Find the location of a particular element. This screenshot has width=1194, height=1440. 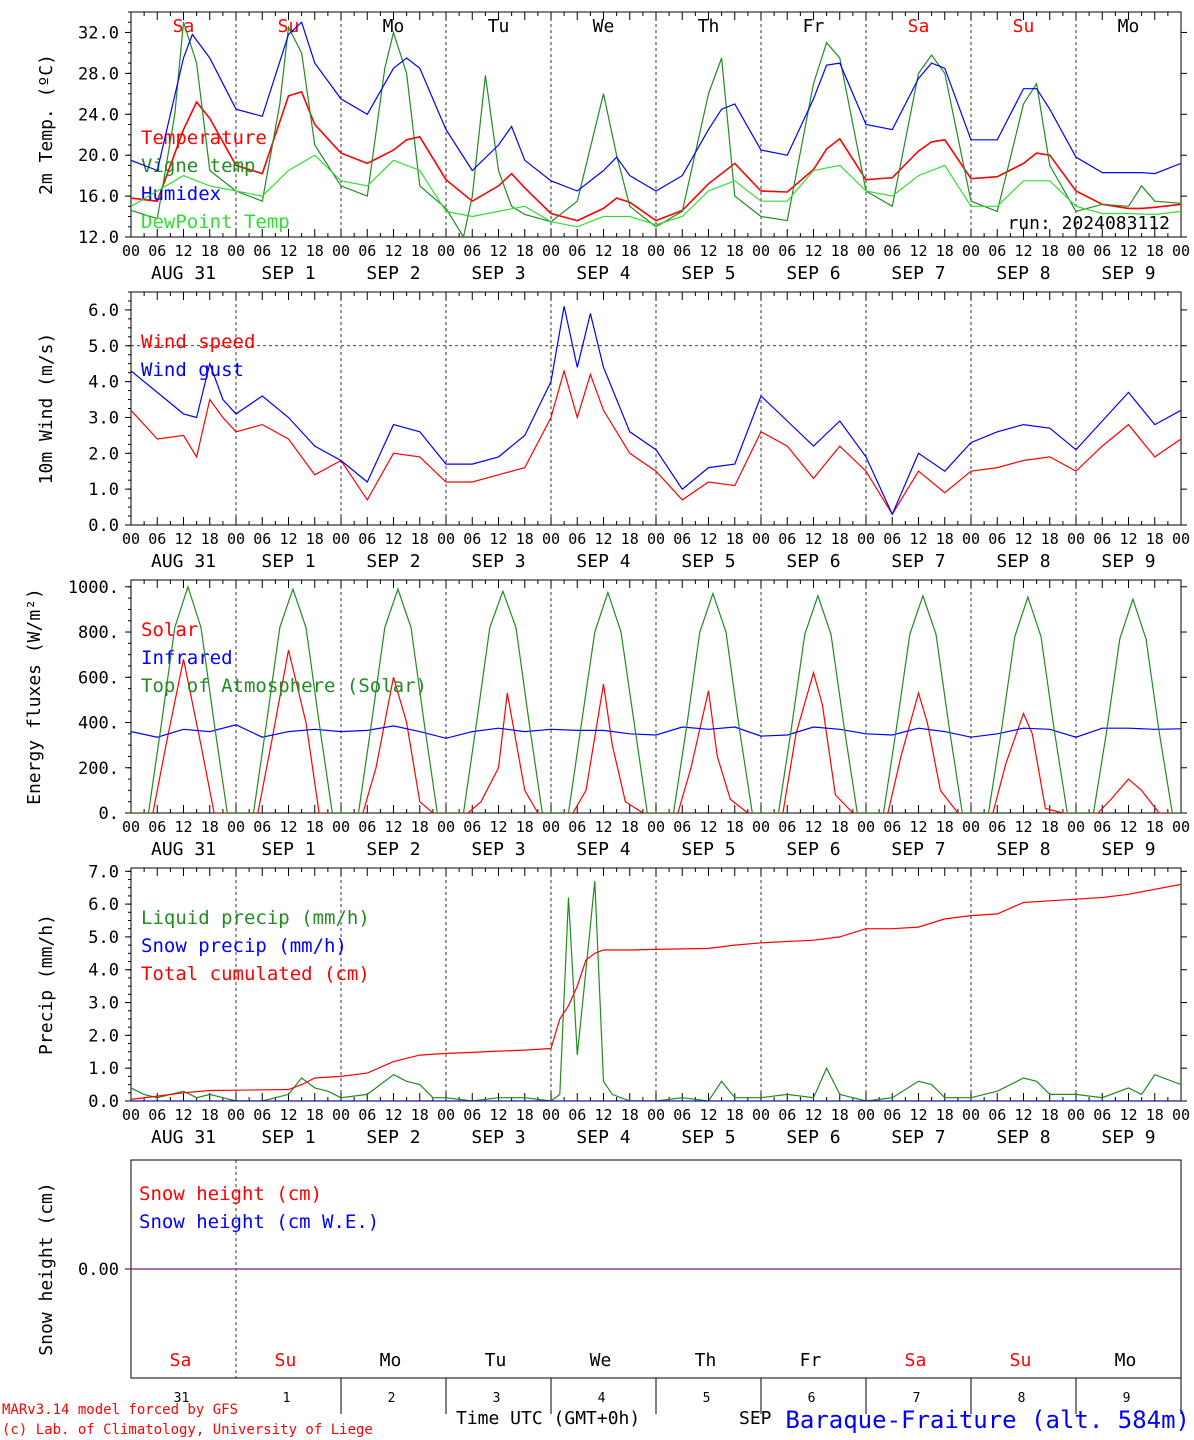

y-axis-label: Precip (mm/h) is located at coordinates (46, 984).